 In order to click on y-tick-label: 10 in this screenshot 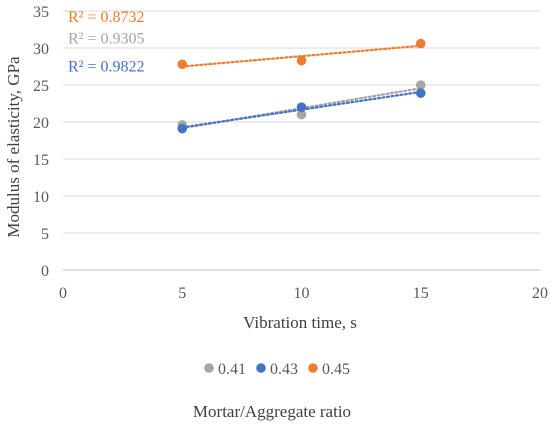, I will do `click(41, 197)`.